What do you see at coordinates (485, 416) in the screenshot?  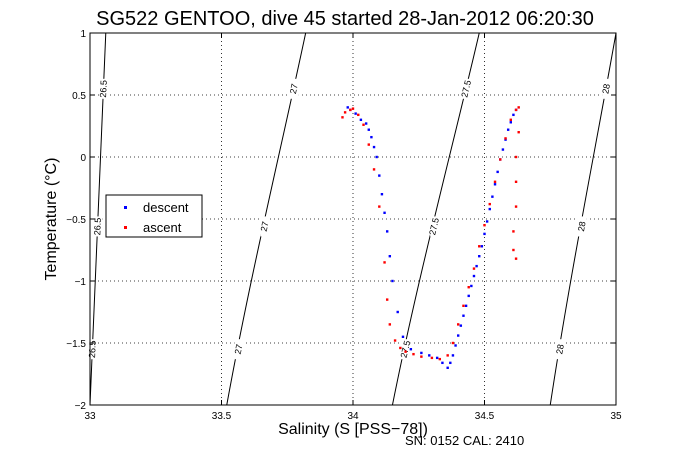 I see `x-tick-label: 34.5` at bounding box center [485, 416].